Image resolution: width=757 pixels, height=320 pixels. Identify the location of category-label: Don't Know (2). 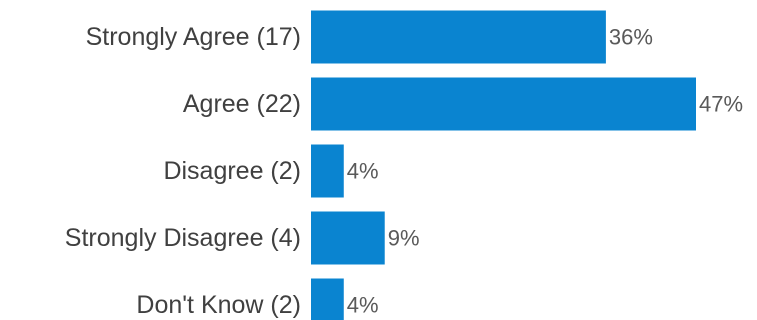
(218, 305).